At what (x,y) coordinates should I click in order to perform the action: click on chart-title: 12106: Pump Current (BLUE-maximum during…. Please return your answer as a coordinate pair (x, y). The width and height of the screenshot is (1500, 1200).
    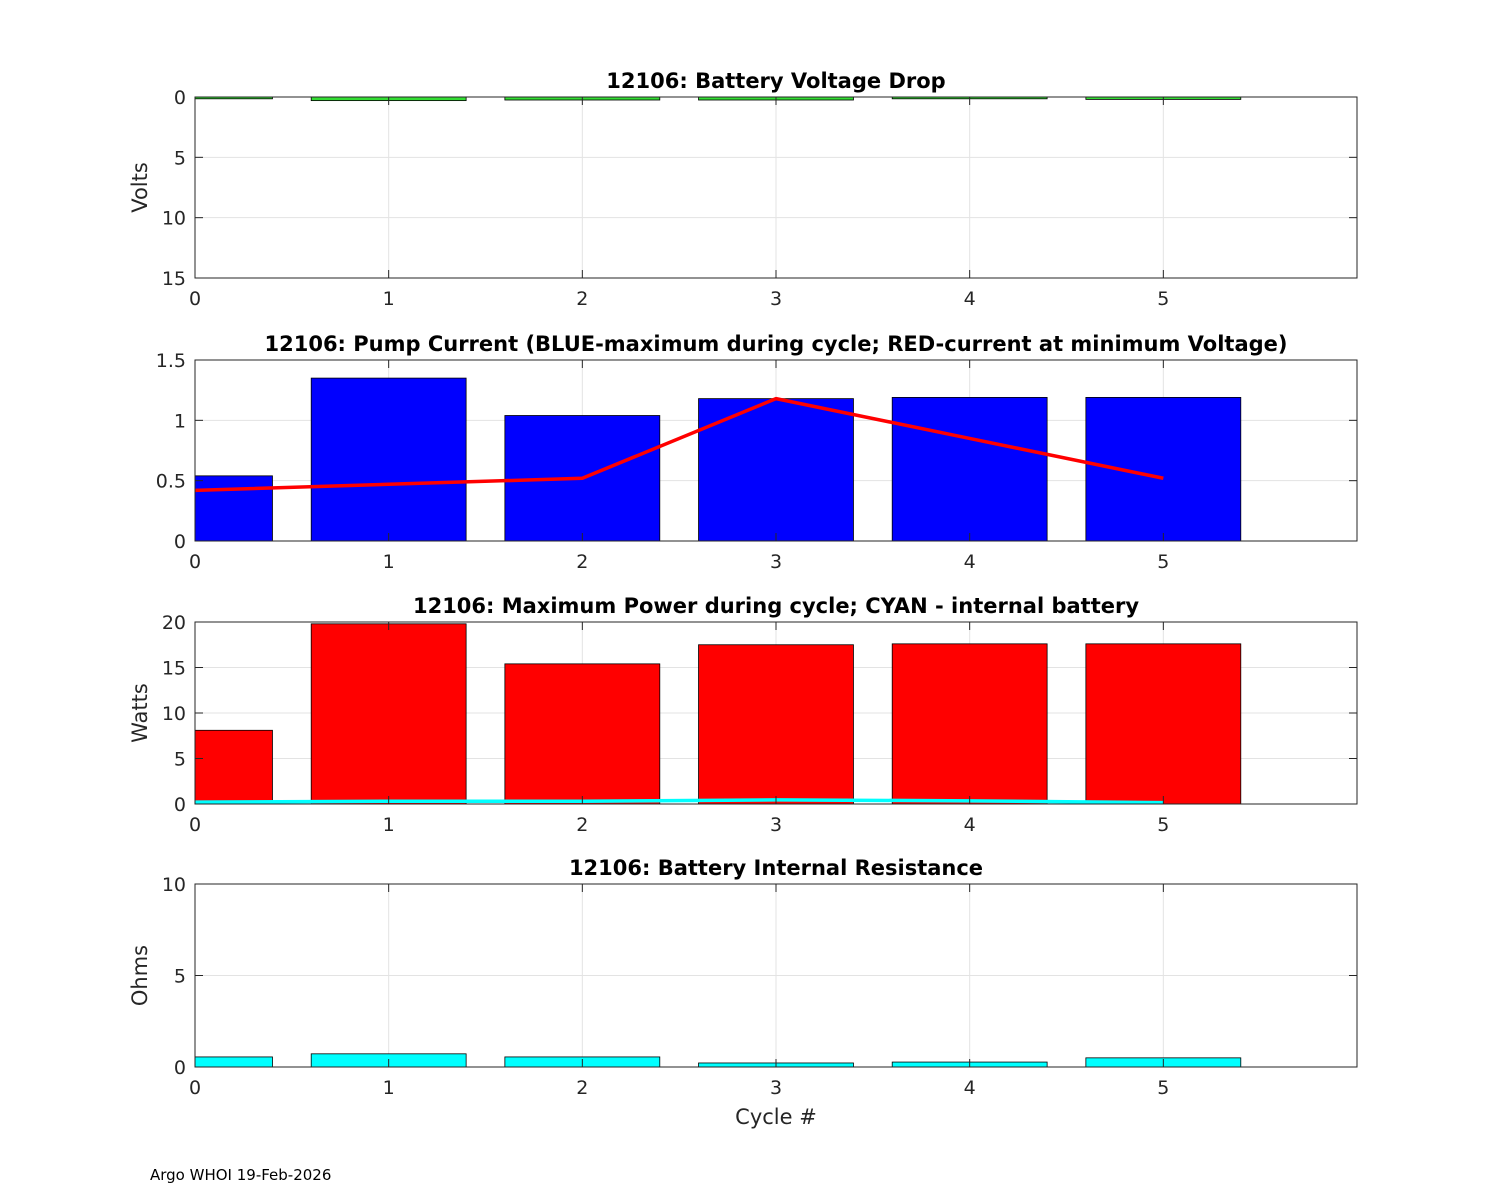
    Looking at the image, I should click on (776, 344).